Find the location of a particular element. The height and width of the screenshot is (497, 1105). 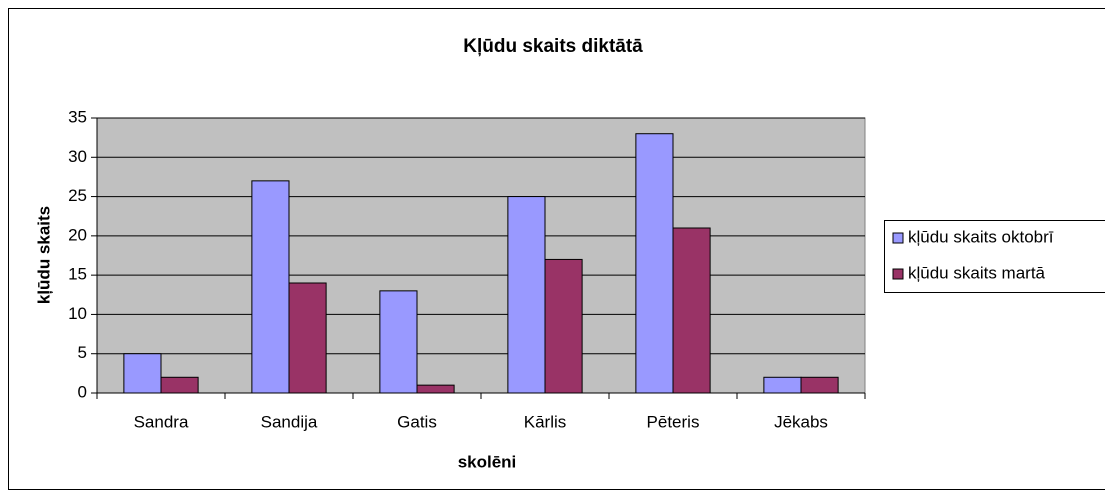

y-tick-label: 25 is located at coordinates (77, 195).